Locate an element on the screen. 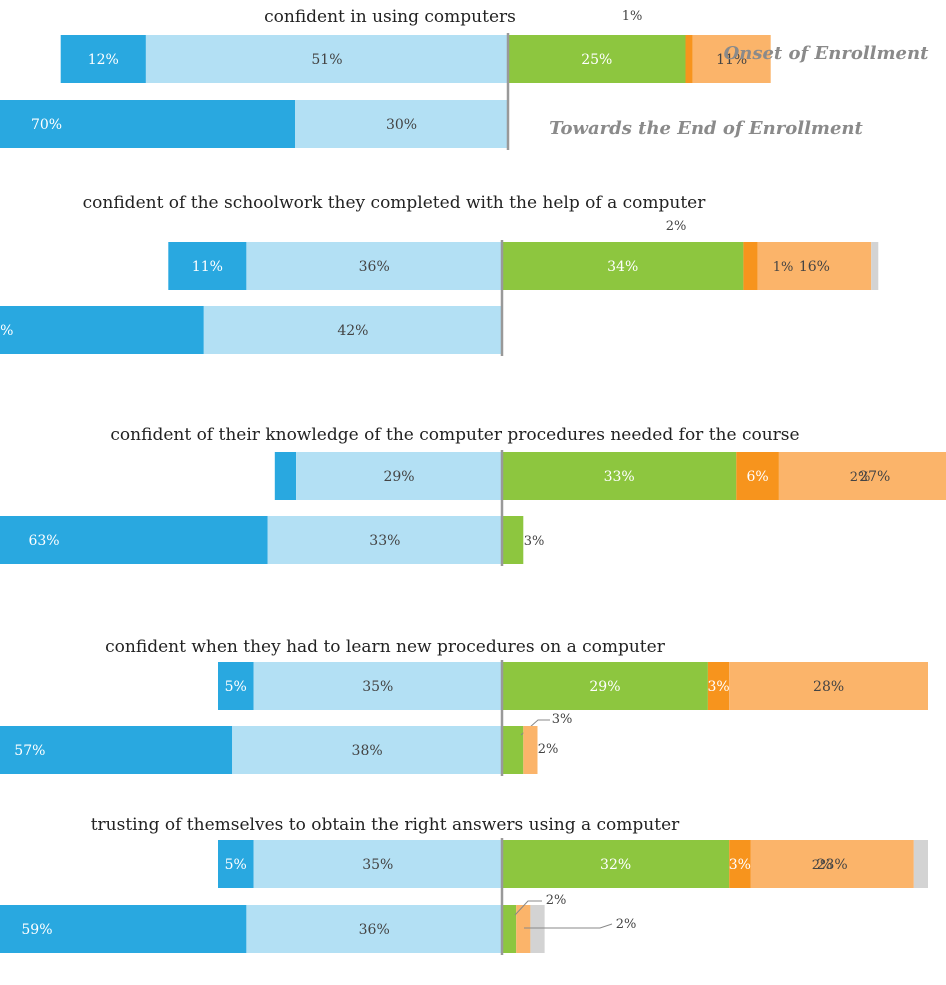  data-label: 25% is located at coordinates (596, 60).